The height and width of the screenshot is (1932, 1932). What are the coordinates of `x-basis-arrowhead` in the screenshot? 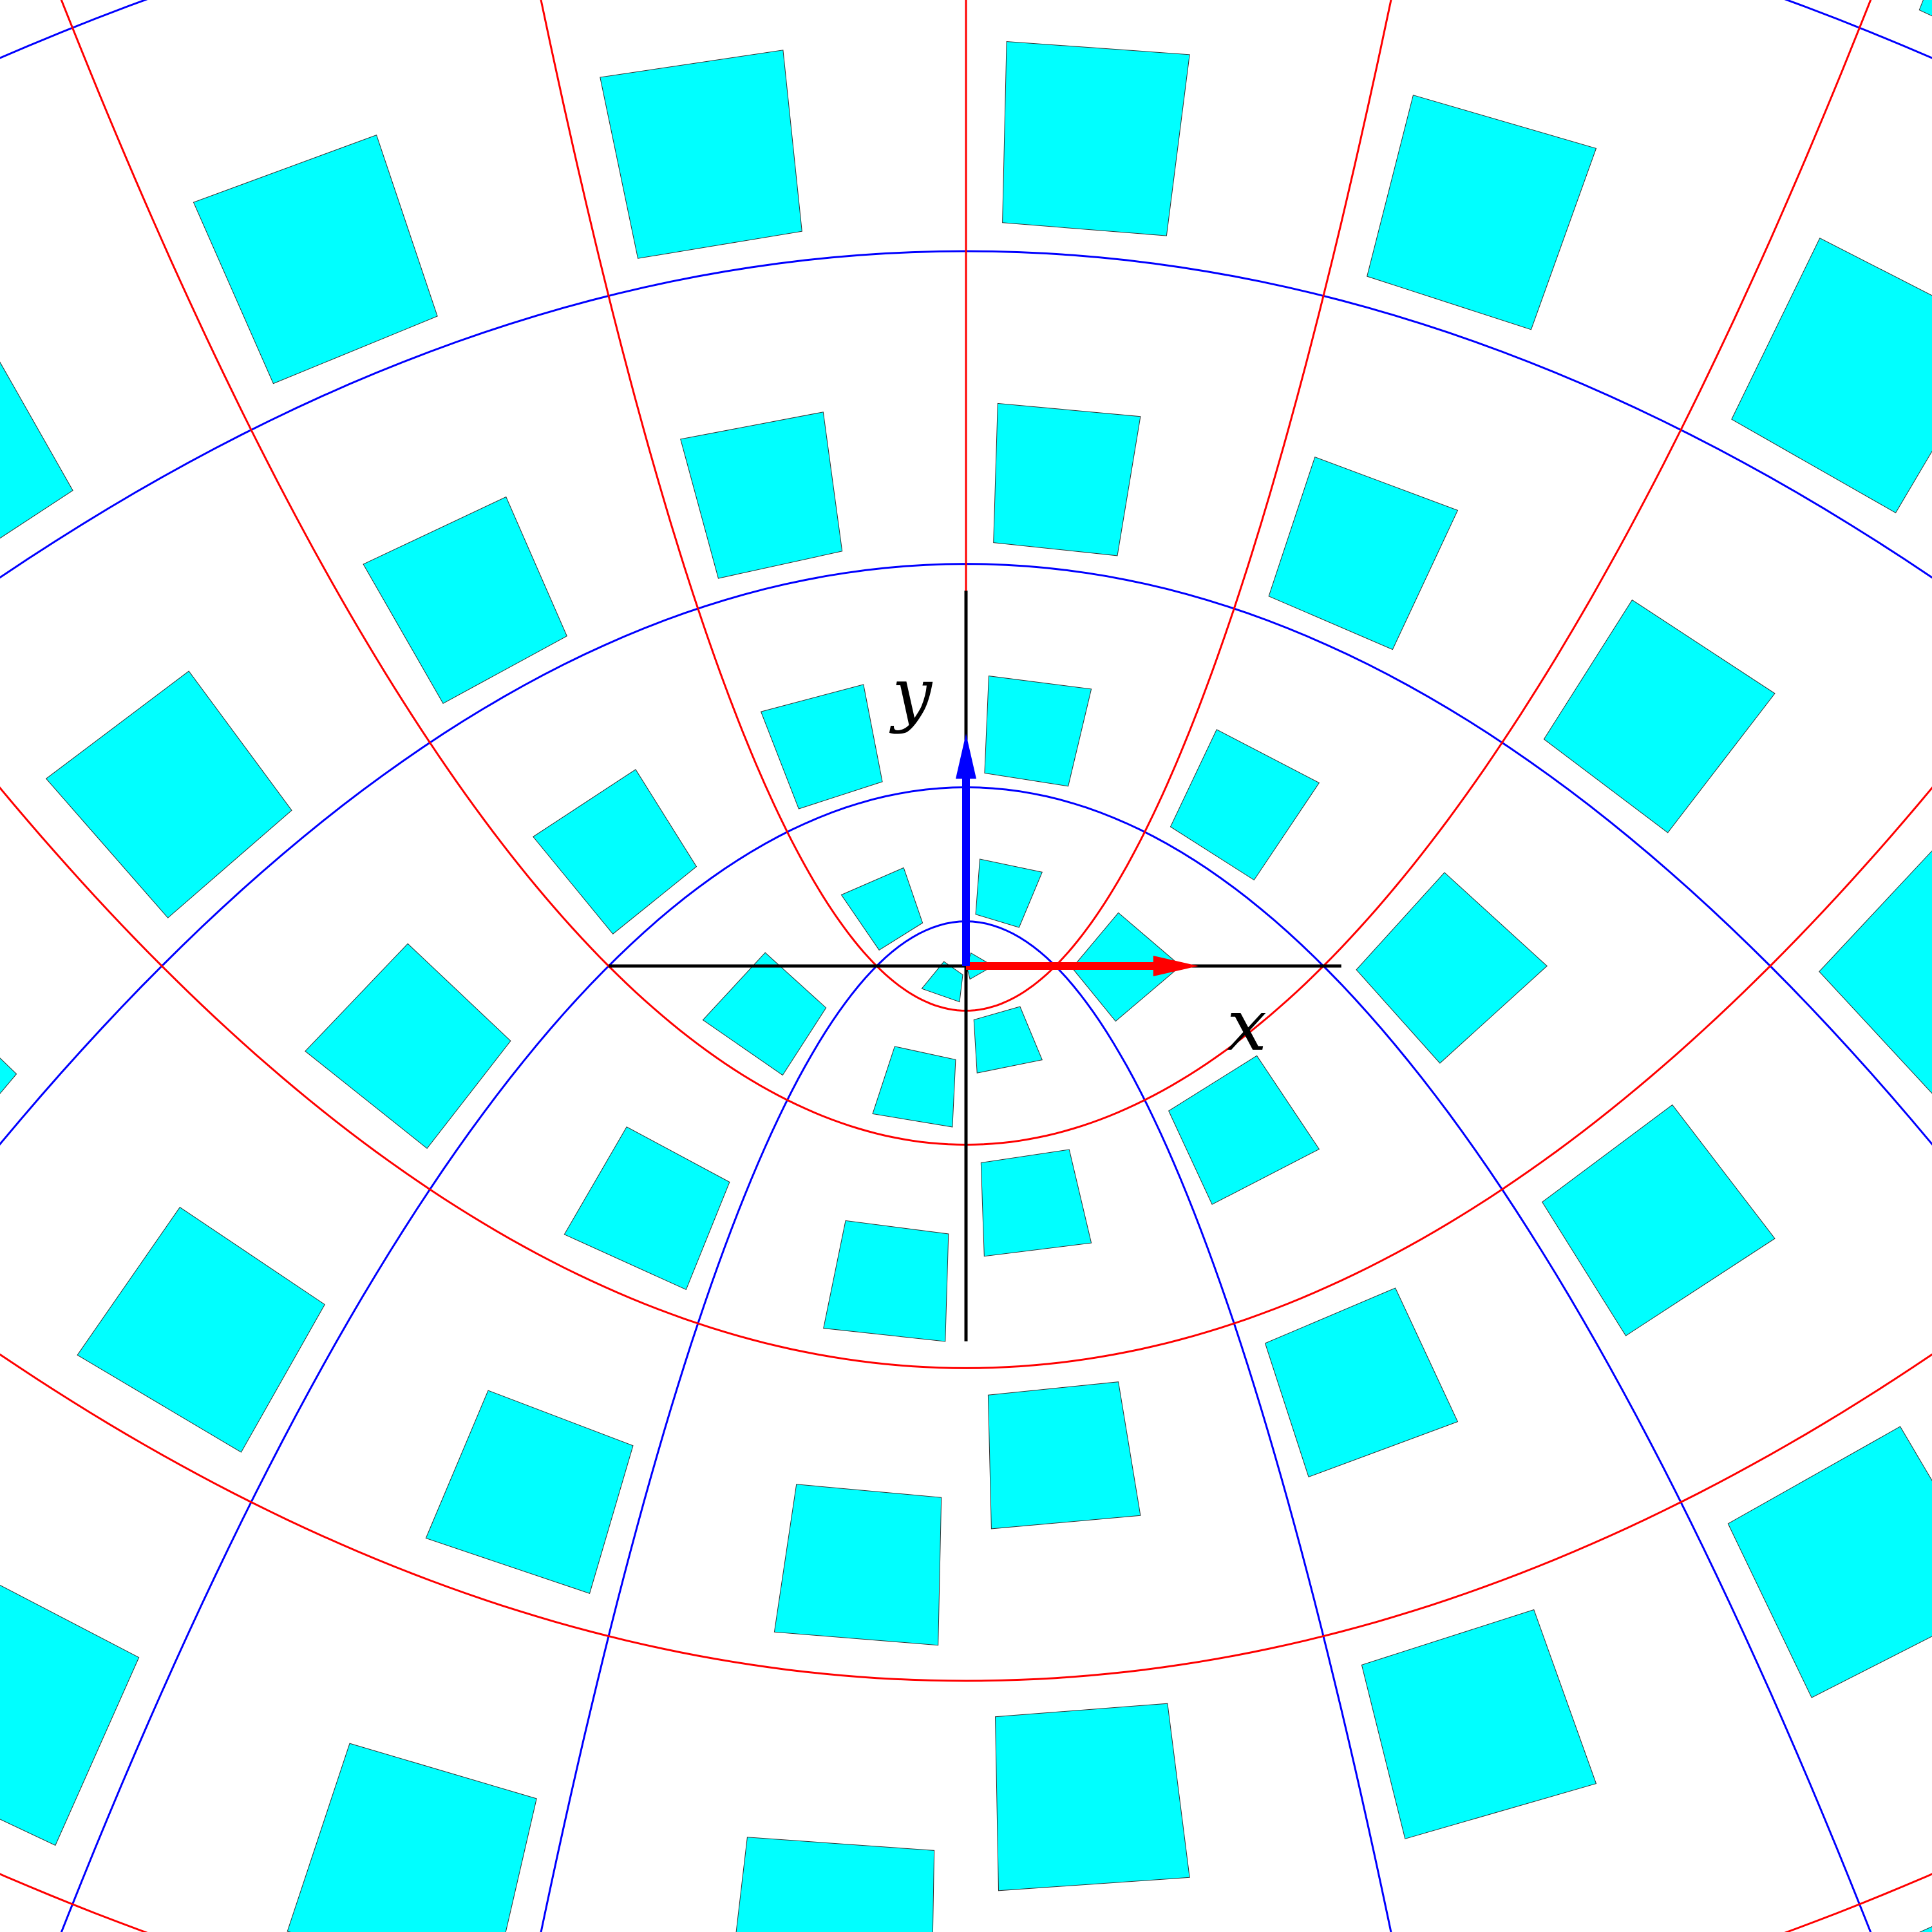 It's located at (1175, 966).